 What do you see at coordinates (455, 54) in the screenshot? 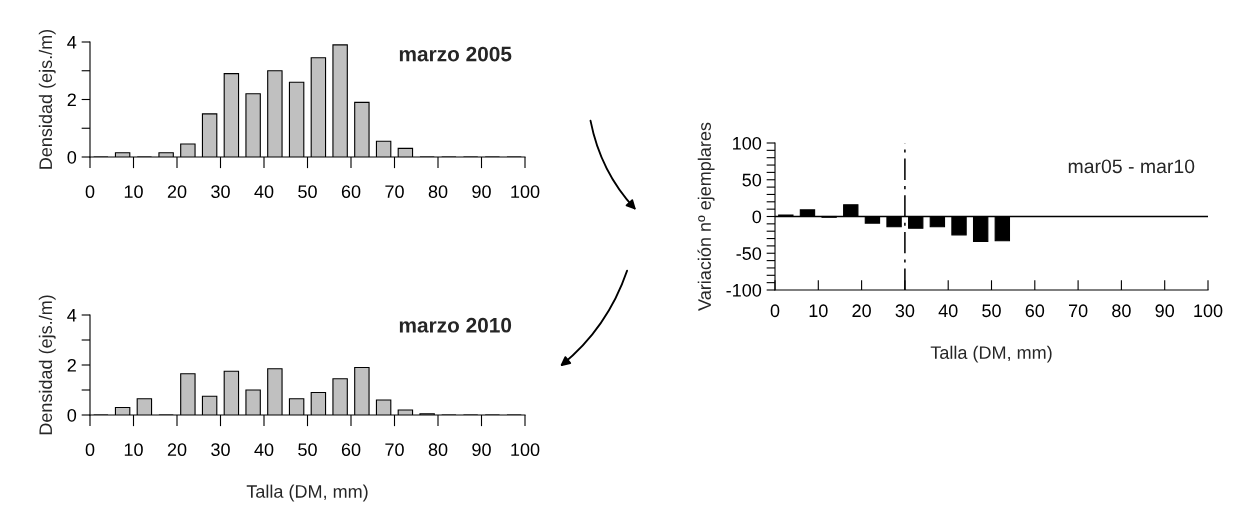
I see `annotation: marzo 2005` at bounding box center [455, 54].